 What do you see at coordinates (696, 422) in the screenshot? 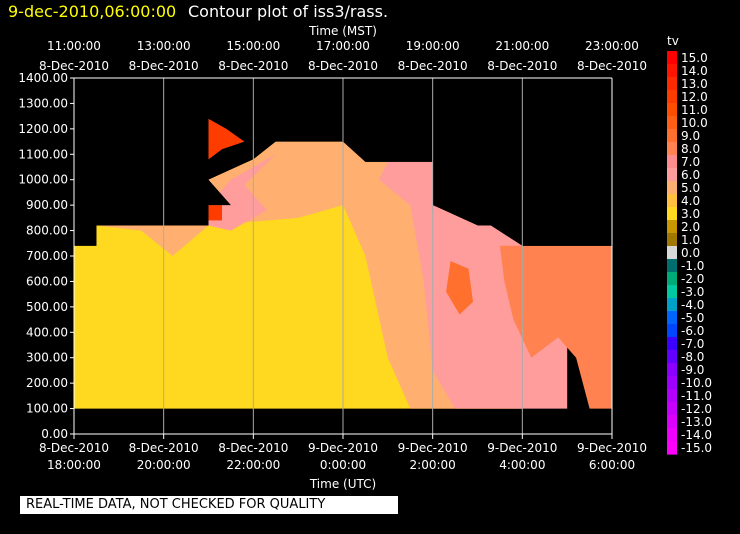
I see `colorbar-tick-label: -13.0` at bounding box center [696, 422].